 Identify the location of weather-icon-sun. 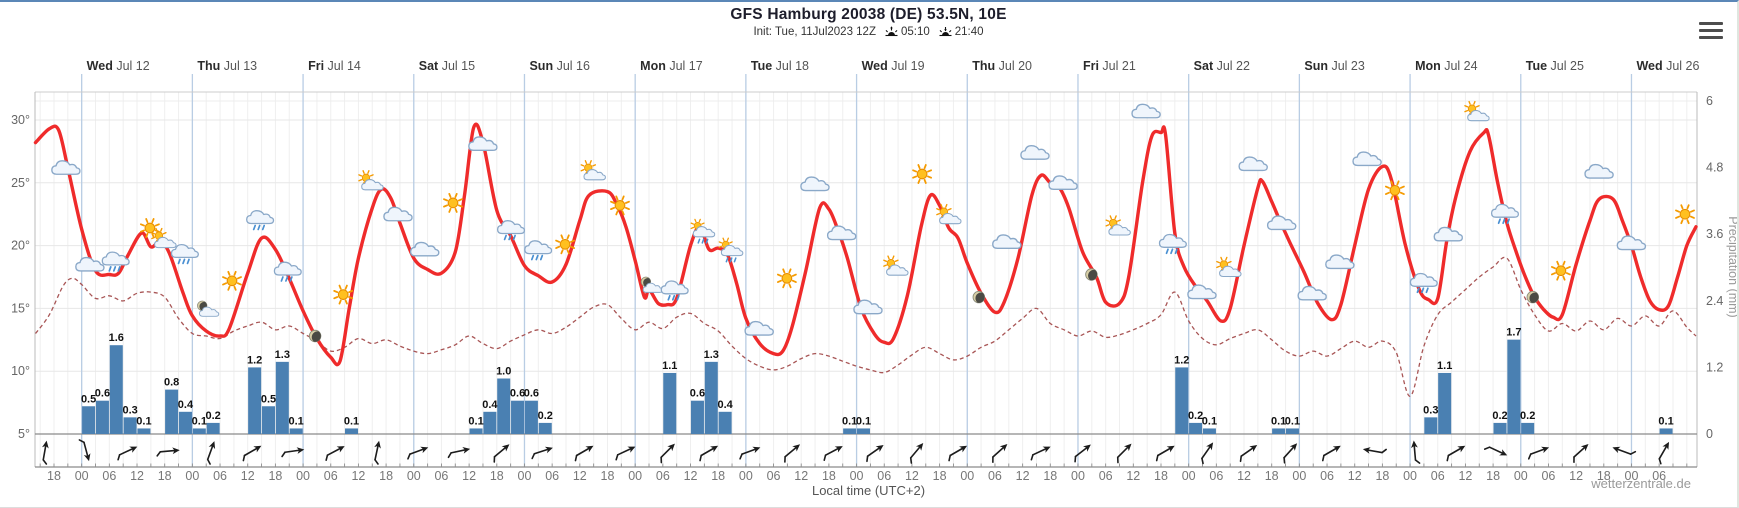
(453, 202).